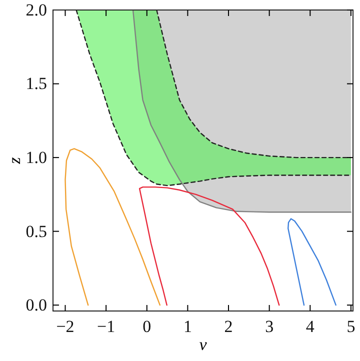  Describe the element at coordinates (14, 160) in the screenshot. I see `y-axis-title: z` at that location.